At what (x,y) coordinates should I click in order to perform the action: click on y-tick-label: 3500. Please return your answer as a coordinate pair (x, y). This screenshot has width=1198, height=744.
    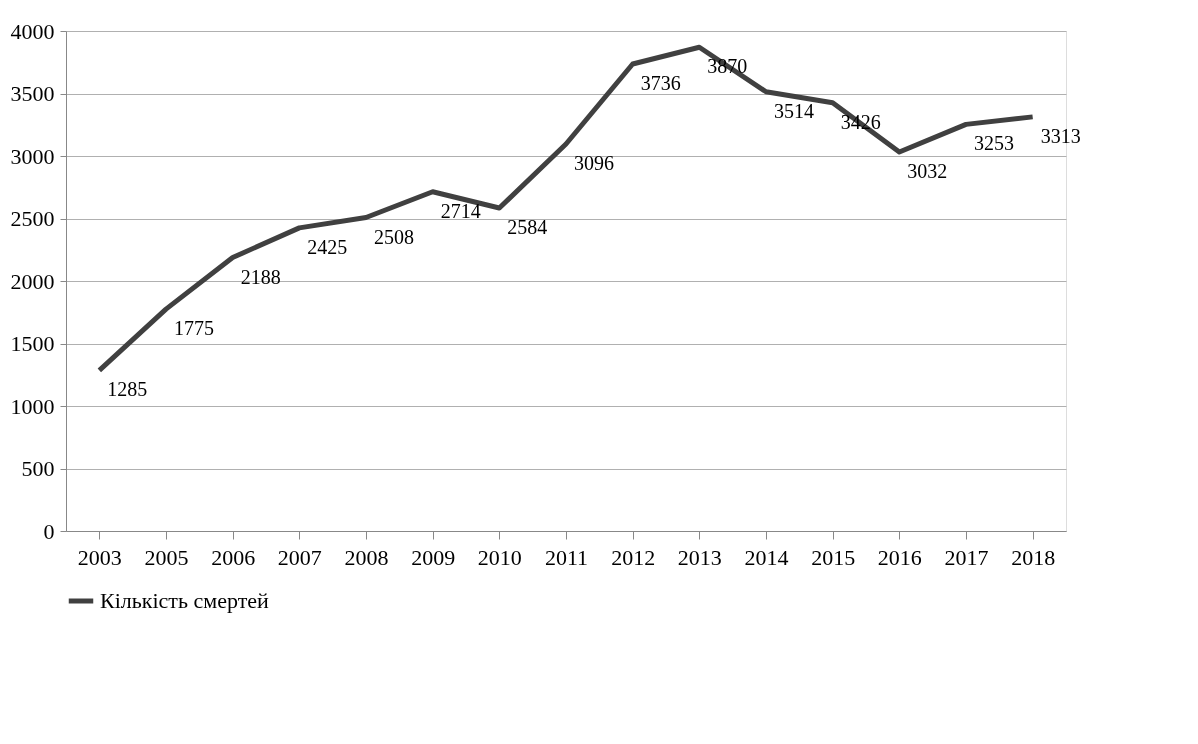
    Looking at the image, I should click on (32, 93).